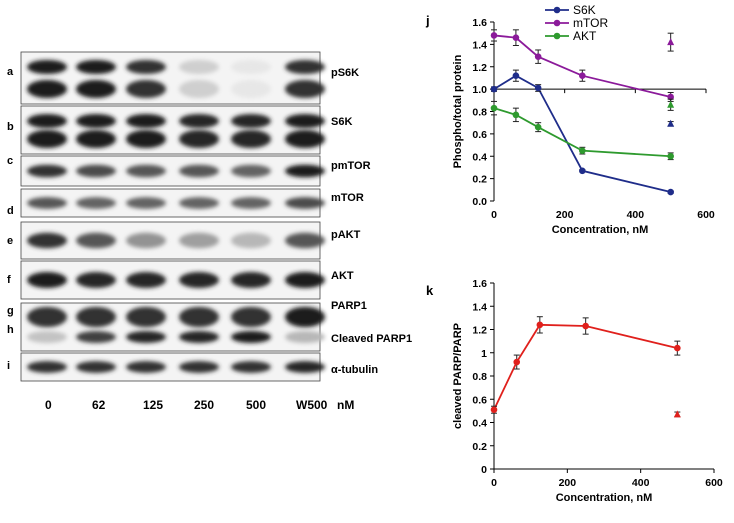 The height and width of the screenshot is (523, 734). I want to click on y-axis-title: cleaved PARP/PARP, so click(458, 376).